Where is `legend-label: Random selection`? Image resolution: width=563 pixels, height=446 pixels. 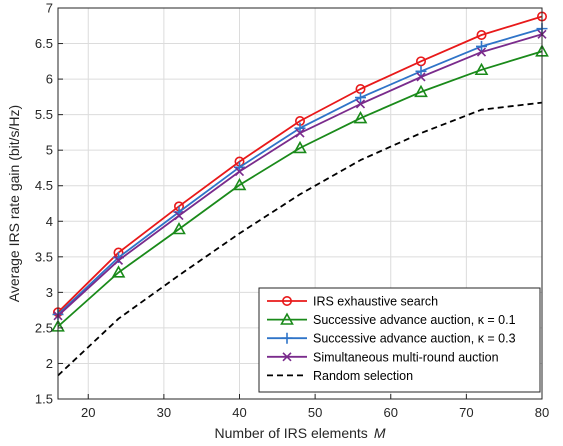
legend-label: Random selection is located at coordinates (363, 376).